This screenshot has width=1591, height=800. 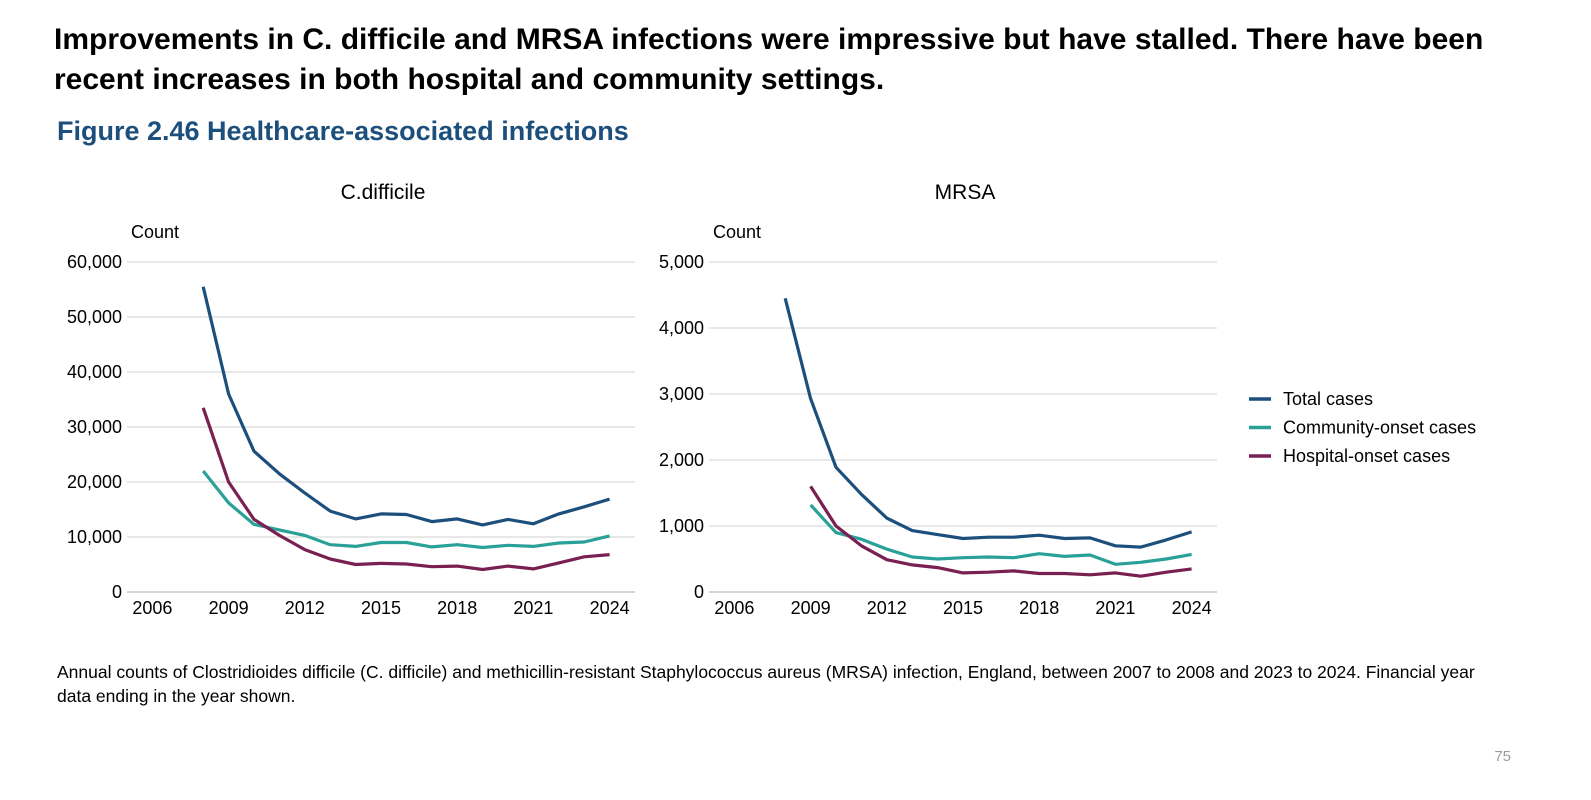 I want to click on y-tick-label: 40,000, so click(x=94, y=372).